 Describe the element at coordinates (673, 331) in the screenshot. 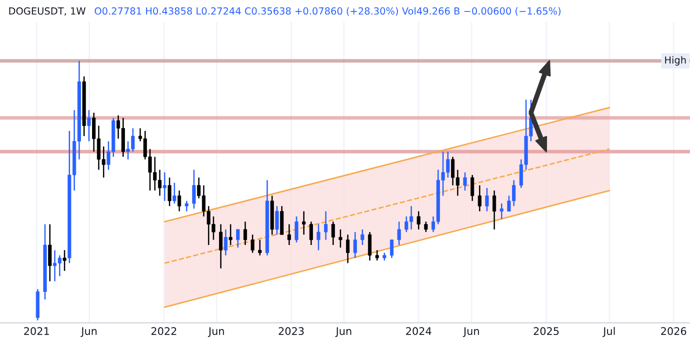

I see `x-tick-label: 2026` at that location.